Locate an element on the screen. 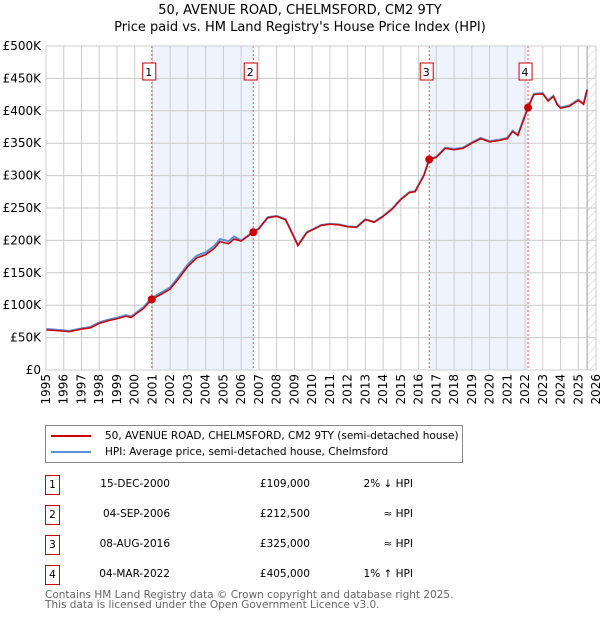  sale-label: 1 is located at coordinates (148, 72).